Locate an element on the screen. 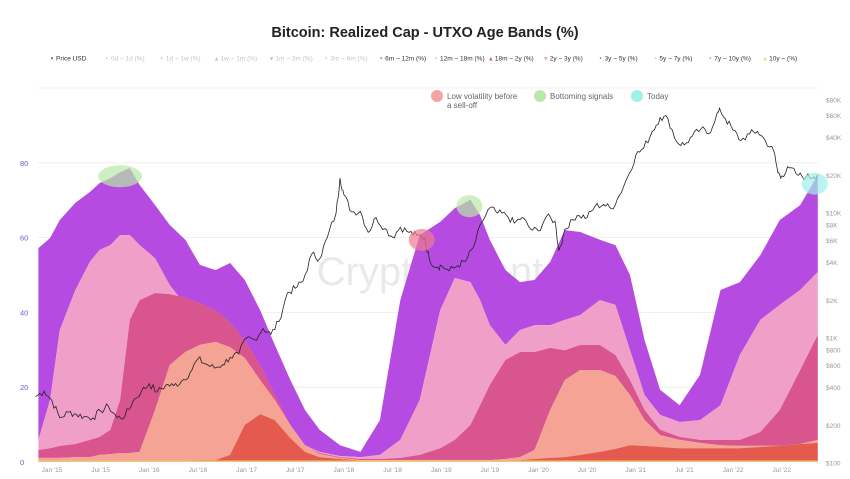  y-tick-left: 80 is located at coordinates (24, 163).